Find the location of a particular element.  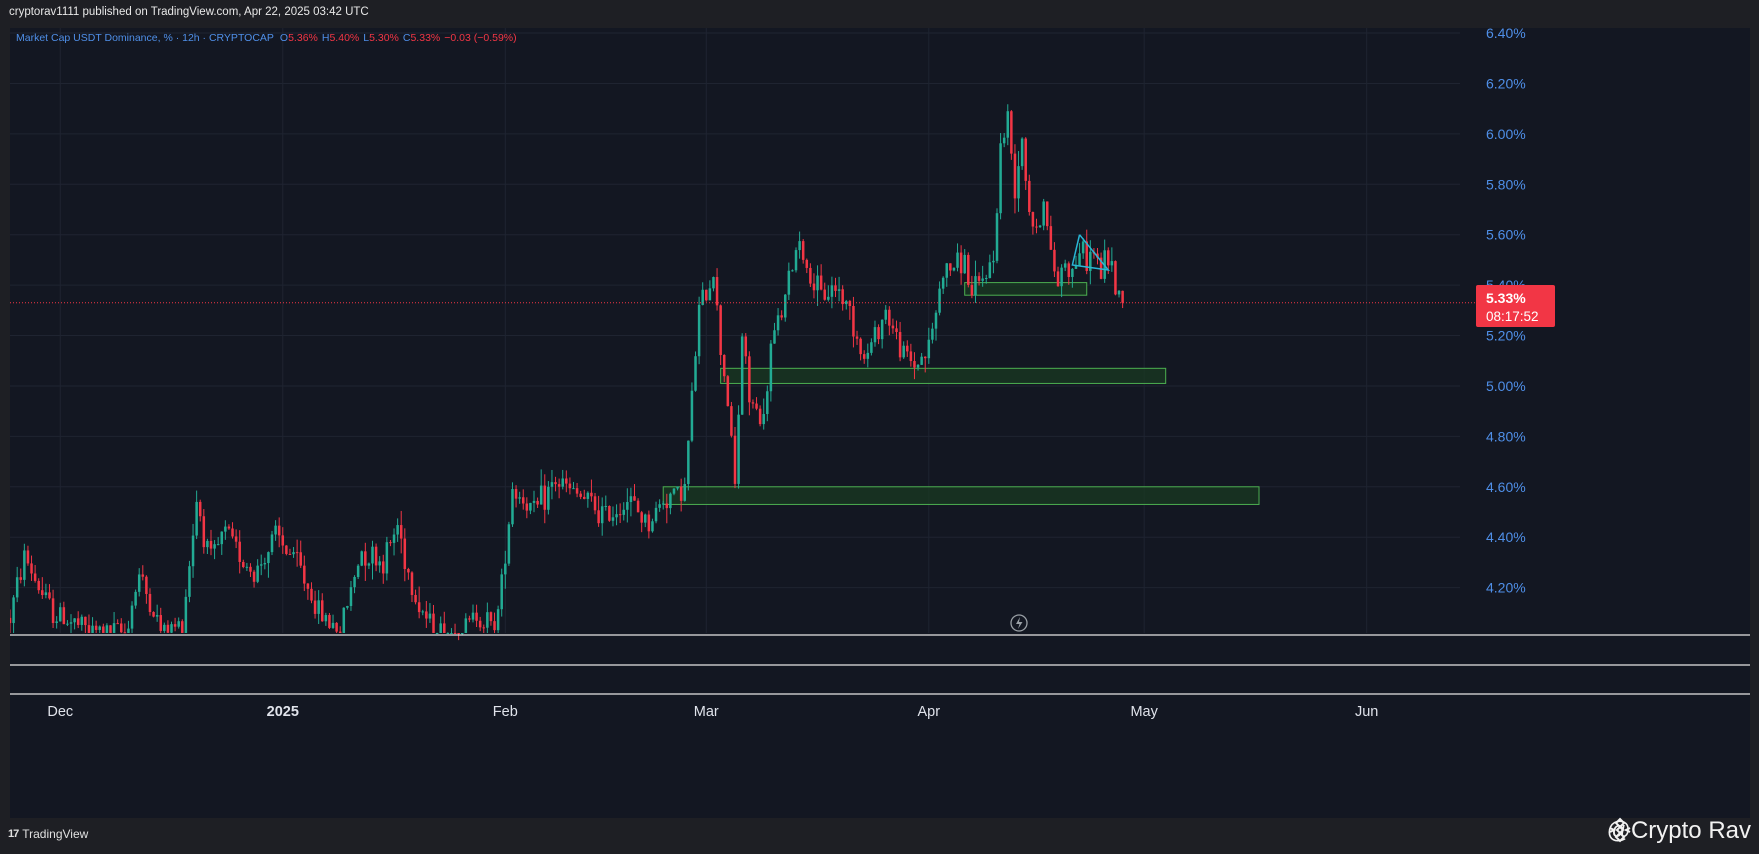

y-tick-label: 4.20% is located at coordinates (1506, 588).